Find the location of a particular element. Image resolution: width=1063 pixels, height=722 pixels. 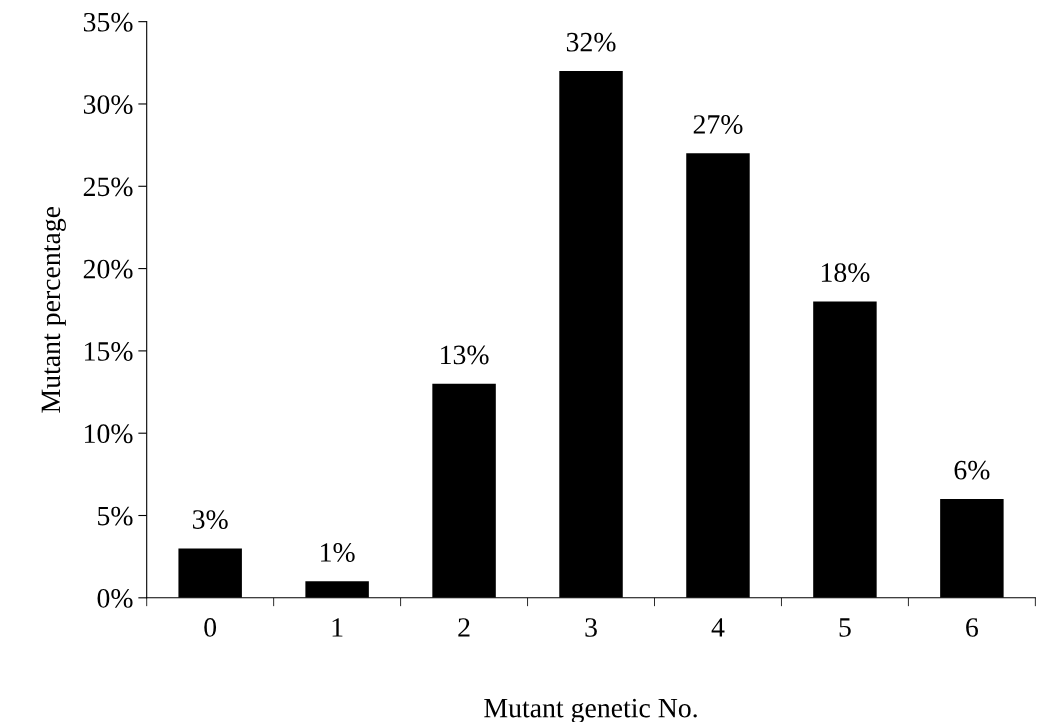

x-tick-label: 2 is located at coordinates (464, 627).